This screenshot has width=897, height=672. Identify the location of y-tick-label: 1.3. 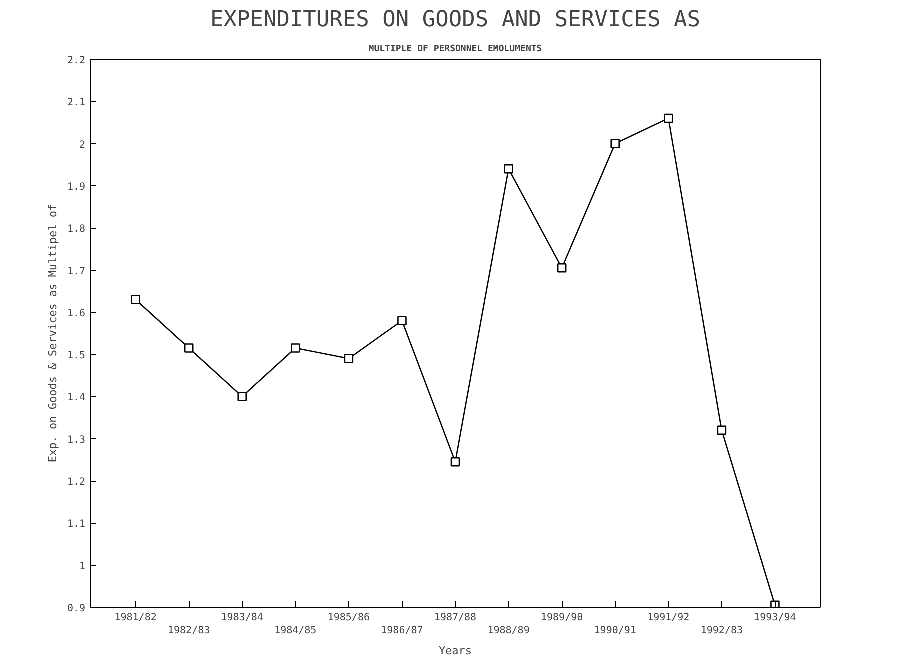
(76, 440).